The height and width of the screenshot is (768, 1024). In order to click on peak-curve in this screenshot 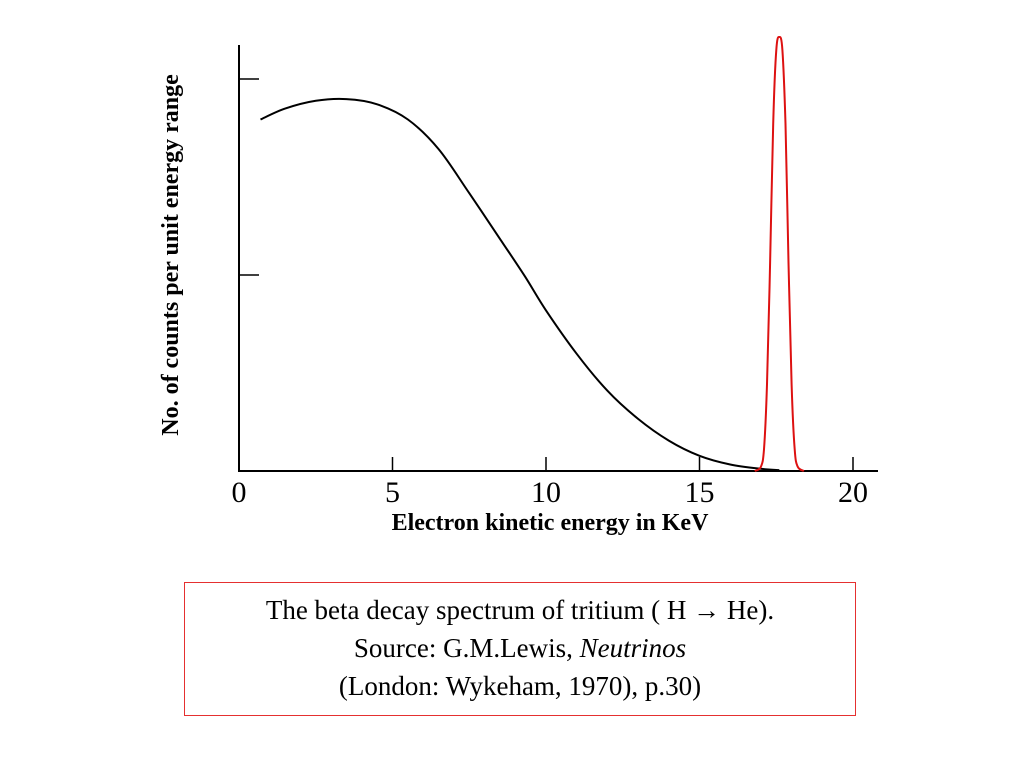, I will do `click(779, 253)`.